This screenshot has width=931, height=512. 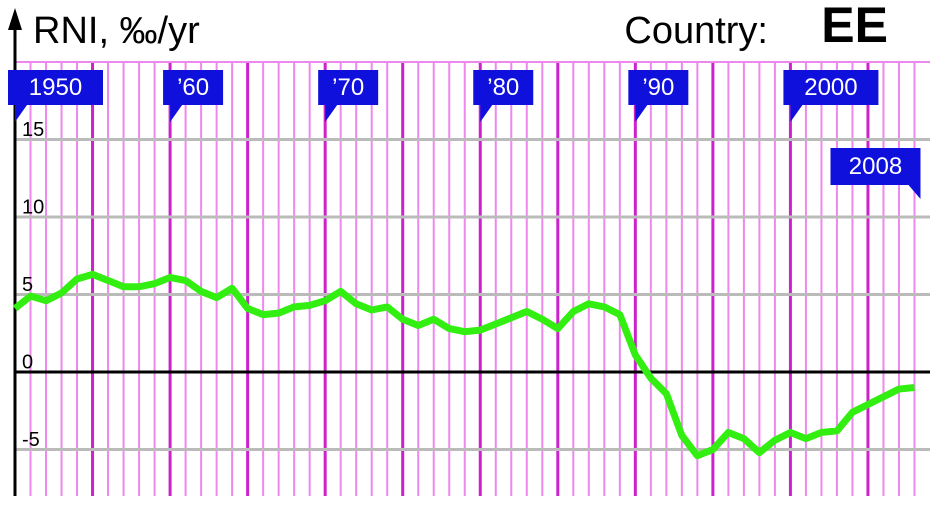 I want to click on y-tick-label: 15, so click(x=33, y=130).